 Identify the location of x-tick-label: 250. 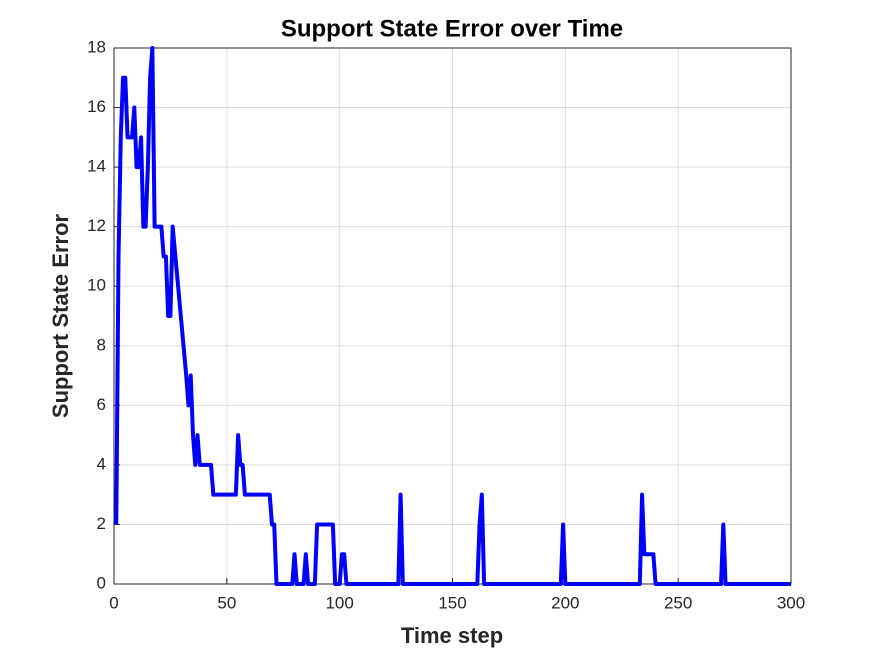
(678, 602).